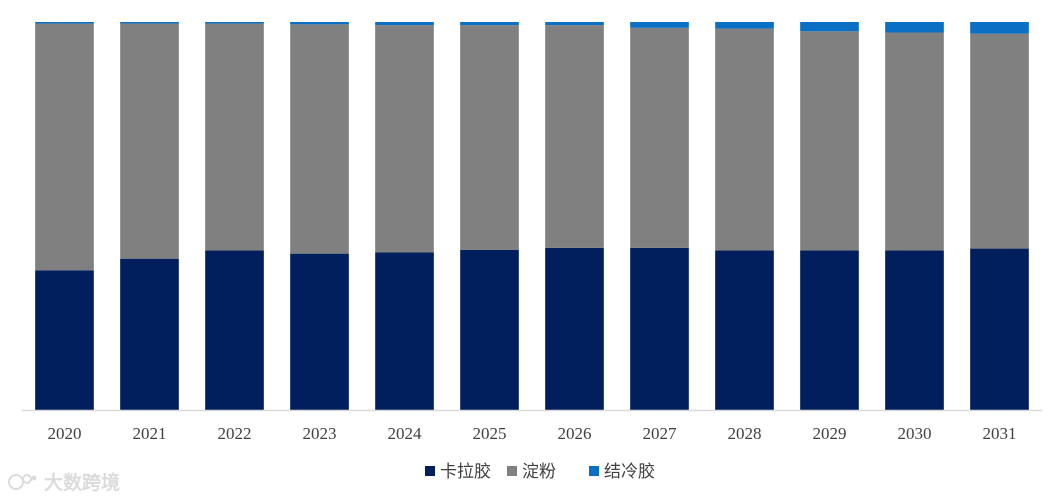 This screenshot has width=1063, height=502. I want to click on legend-label: 卡拉胶, so click(465, 472).